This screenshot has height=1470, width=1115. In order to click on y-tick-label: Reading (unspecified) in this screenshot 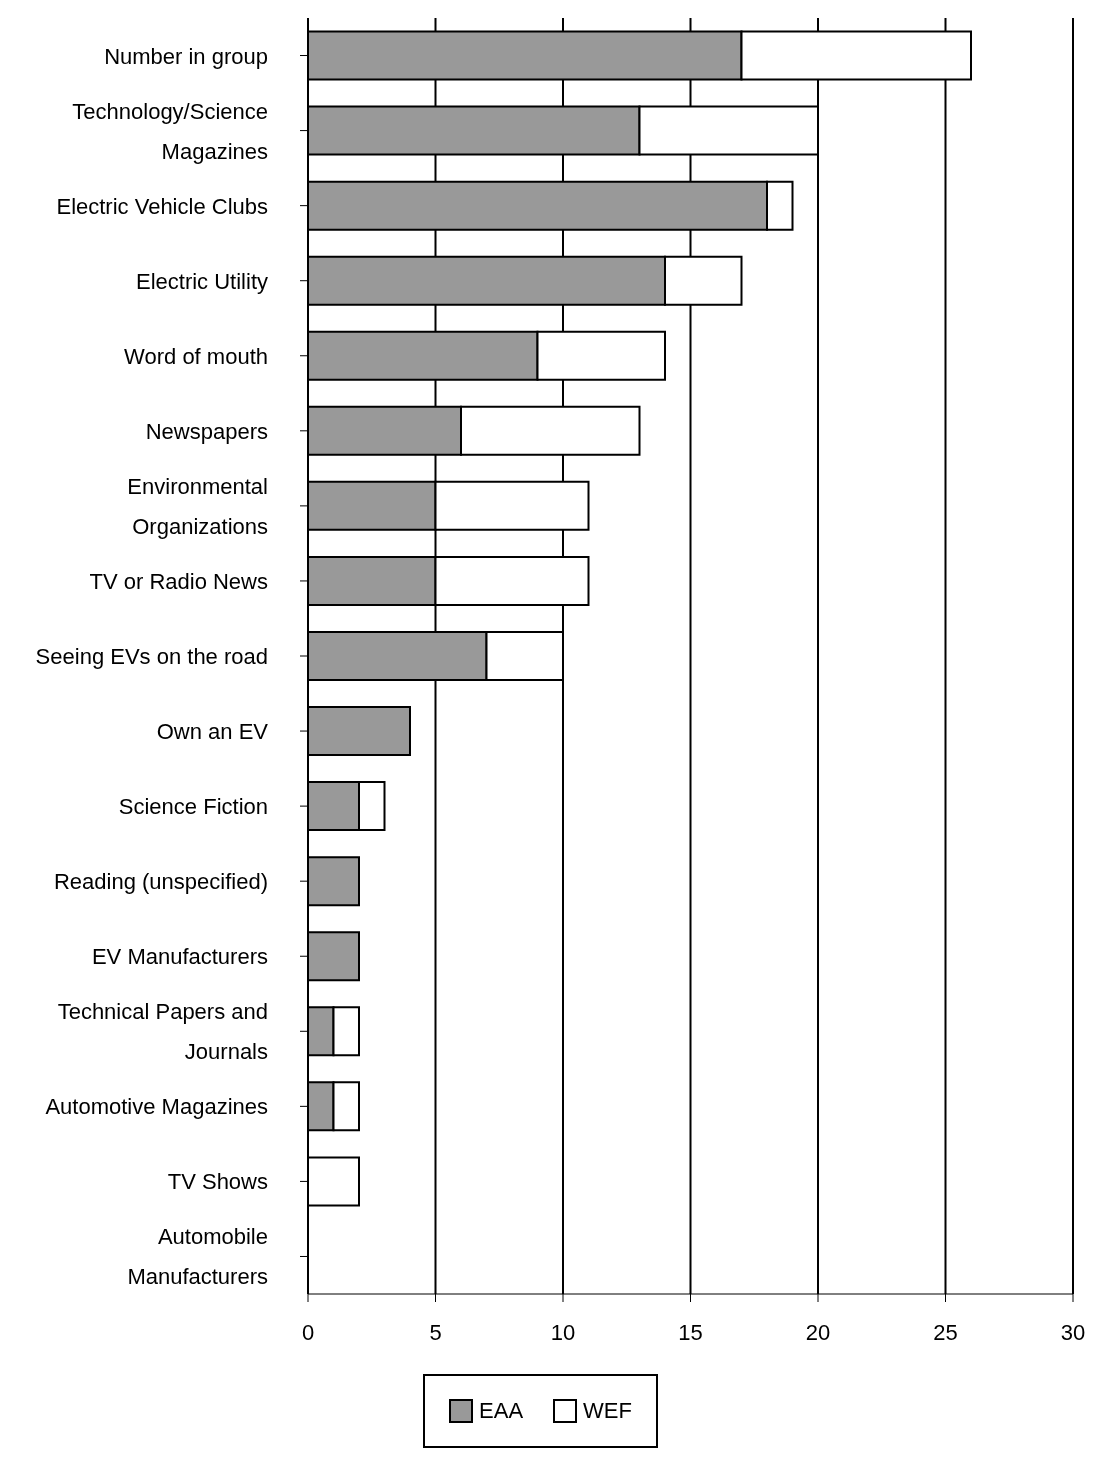, I will do `click(160, 881)`.